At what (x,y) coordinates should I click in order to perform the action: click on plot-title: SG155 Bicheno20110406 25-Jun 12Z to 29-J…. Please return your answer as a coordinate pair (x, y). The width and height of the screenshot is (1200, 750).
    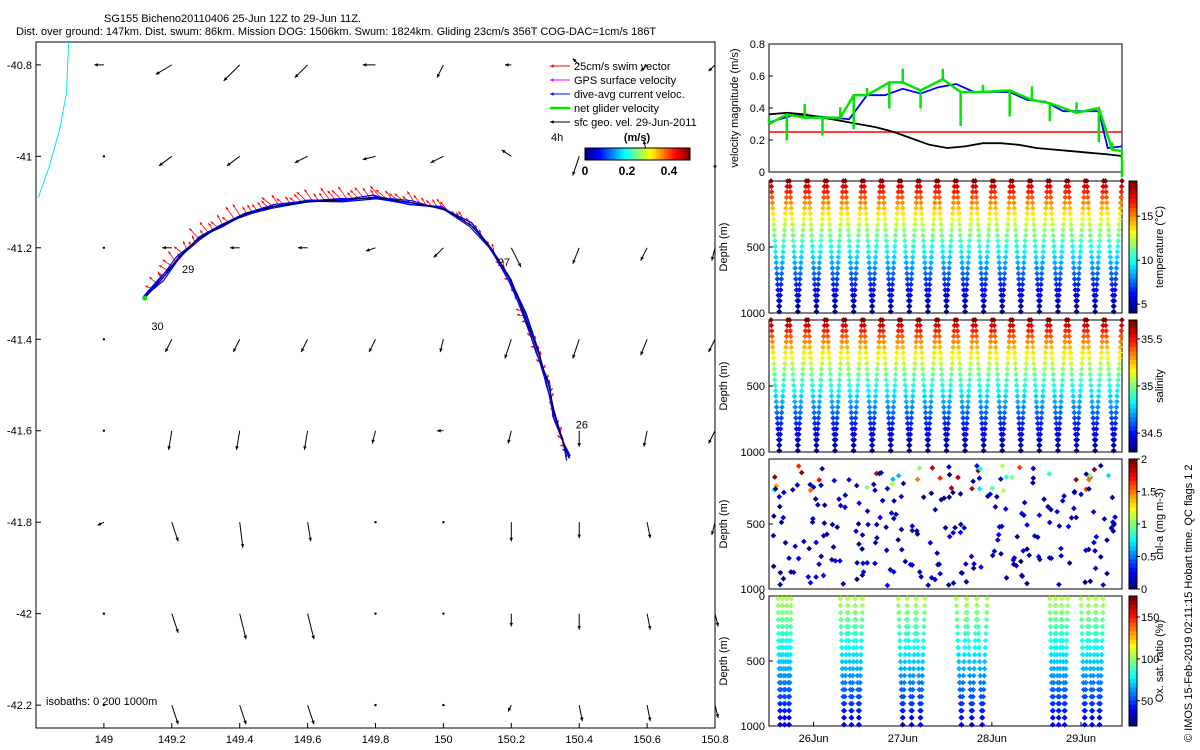
    Looking at the image, I should click on (233, 19).